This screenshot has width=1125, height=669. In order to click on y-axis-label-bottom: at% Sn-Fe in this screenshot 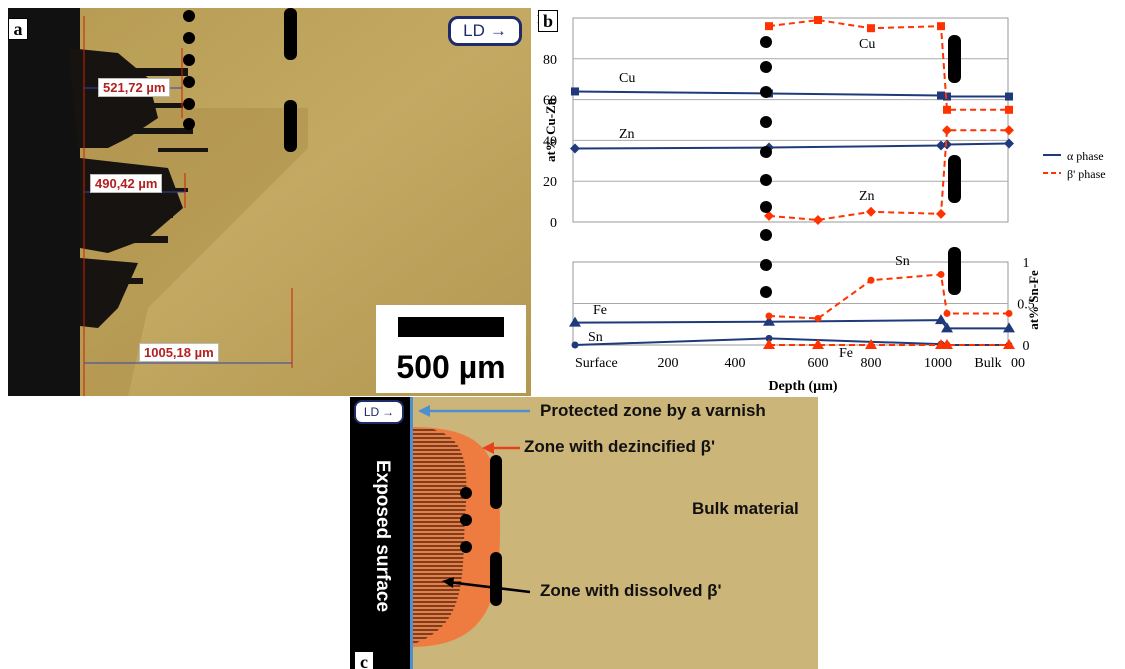, I will do `click(1033, 300)`.